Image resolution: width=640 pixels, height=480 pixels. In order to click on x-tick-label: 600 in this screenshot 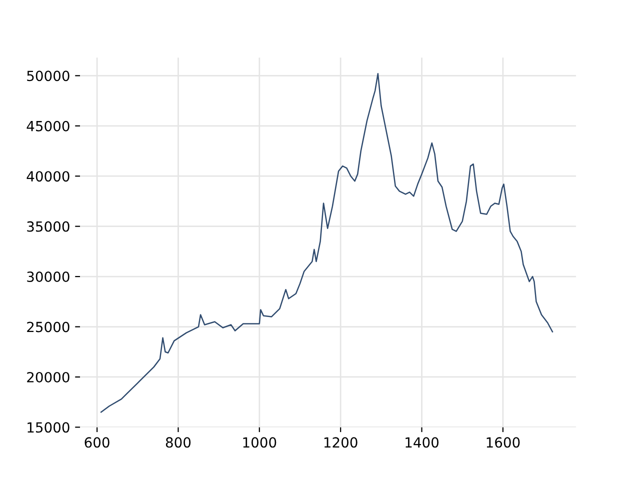, I will do `click(97, 442)`.